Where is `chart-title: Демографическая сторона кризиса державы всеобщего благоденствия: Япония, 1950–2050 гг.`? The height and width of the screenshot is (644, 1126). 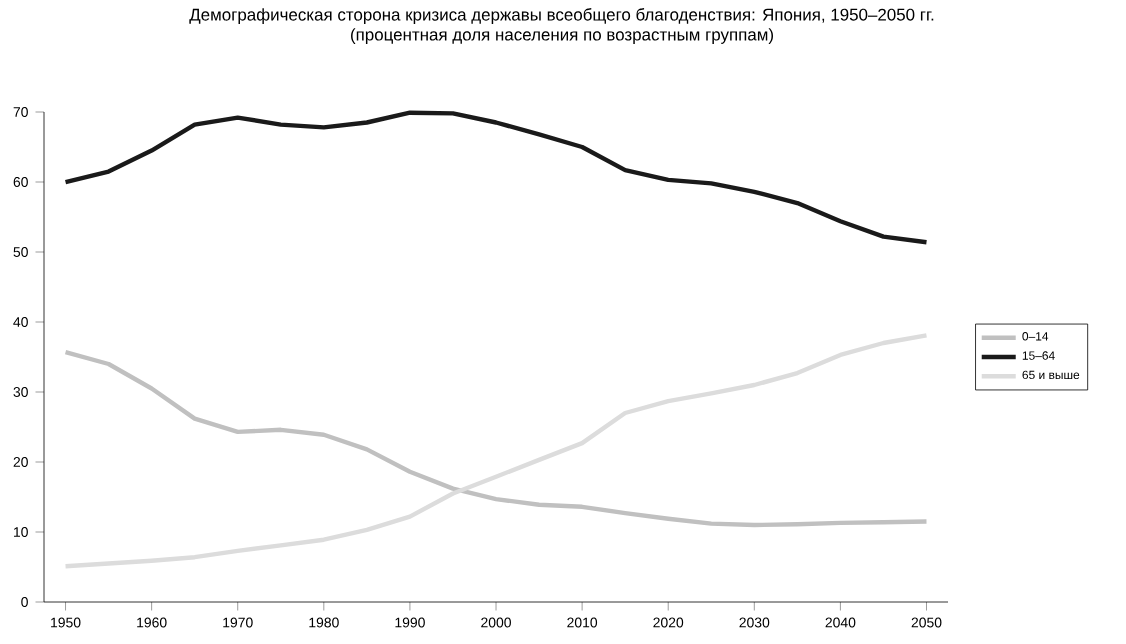
chart-title: Демографическая сторона кризиса державы всеобщего благоденствия: Япония, 1950–2050 гг. is located at coordinates (561, 16).